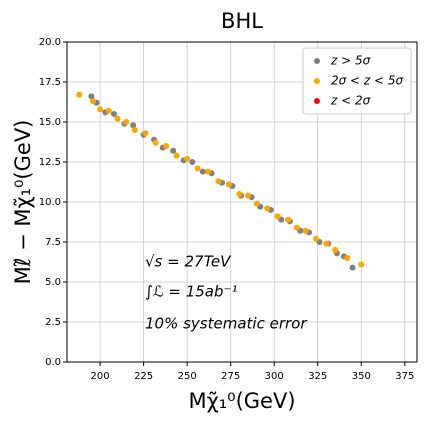 This screenshot has width=436, height=440. What do you see at coordinates (187, 376) in the screenshot?
I see `x-tick-label: 250` at bounding box center [187, 376].